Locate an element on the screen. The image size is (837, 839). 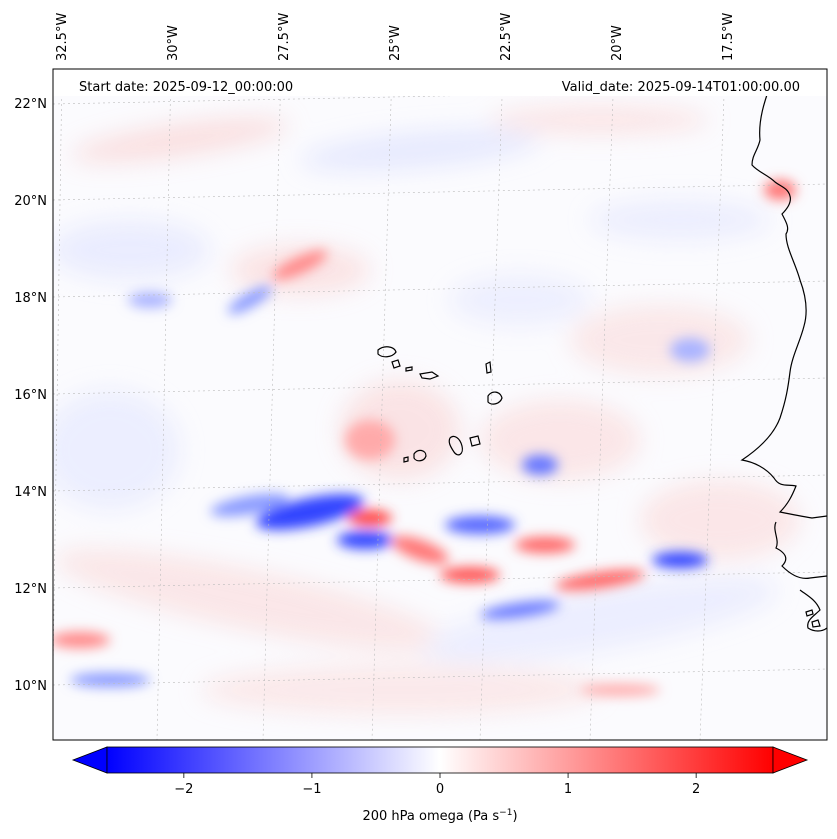
colorbar-ticks: −2 −1 0 1 2 is located at coordinates (437, 785).